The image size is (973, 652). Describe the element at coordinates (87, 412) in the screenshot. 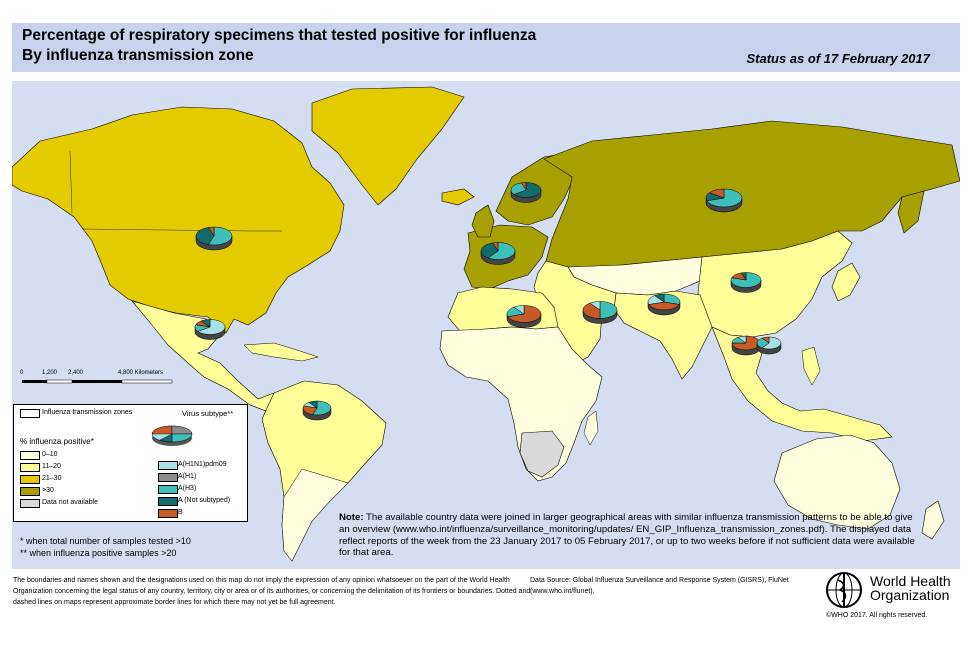

I see `zones-label: Influenza transmission zones` at that location.